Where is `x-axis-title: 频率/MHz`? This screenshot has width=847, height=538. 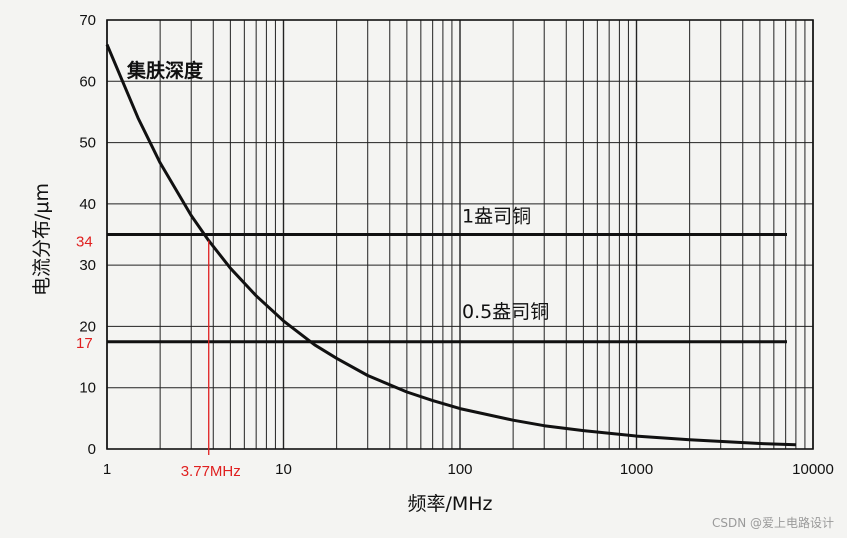
x-axis-title: 频率/MHz is located at coordinates (449, 504).